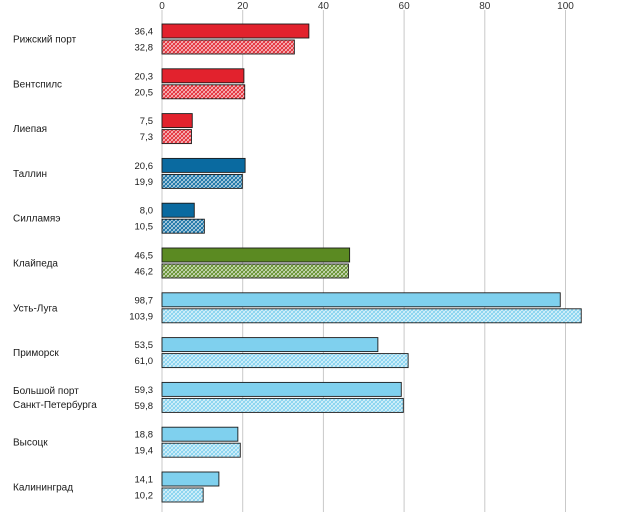  What do you see at coordinates (144, 48) in the screenshot?
I see `value-label-рижский-порт-2: 32,8` at bounding box center [144, 48].